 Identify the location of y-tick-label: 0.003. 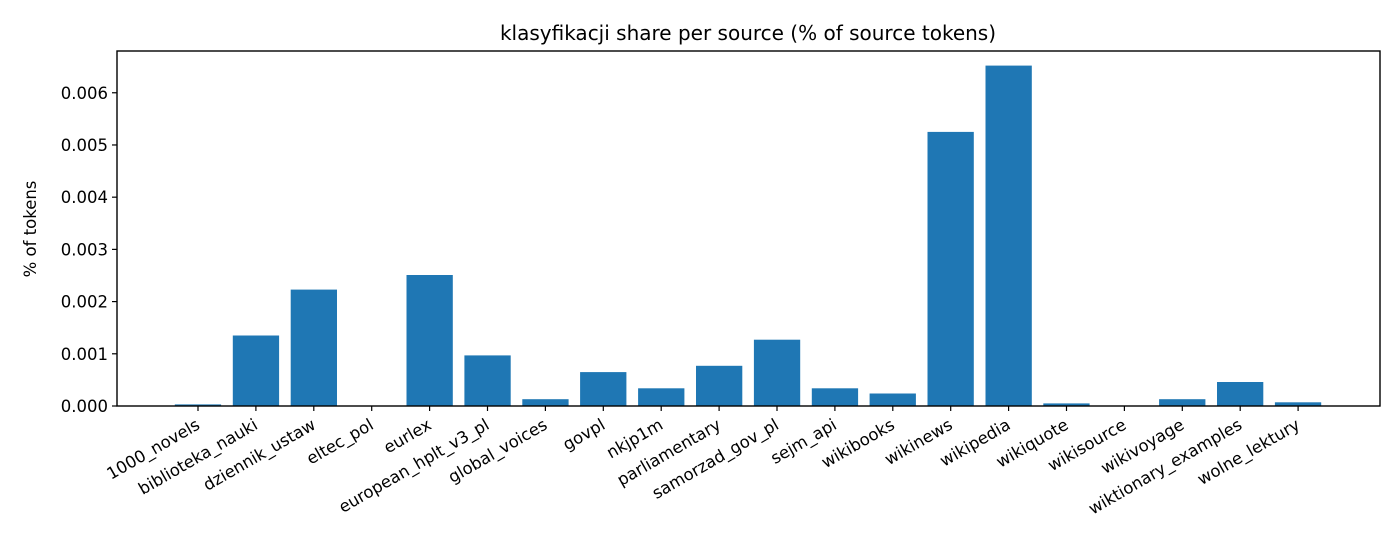
(84, 249).